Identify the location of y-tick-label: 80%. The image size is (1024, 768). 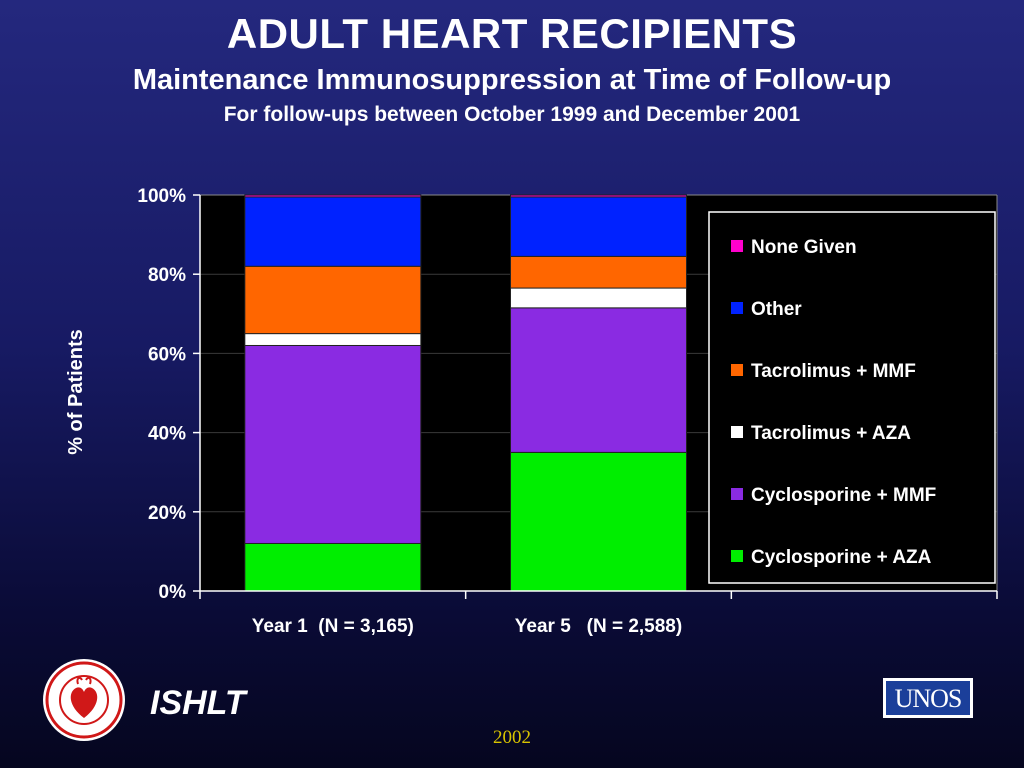
(167, 275).